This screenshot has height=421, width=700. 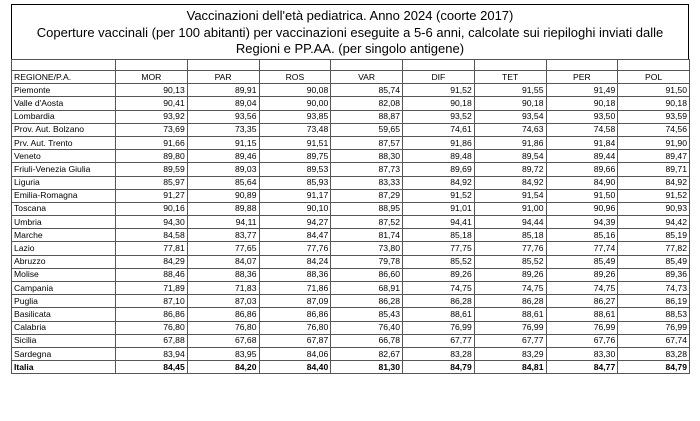 I want to click on value-cell: 87,73, so click(x=366, y=169).